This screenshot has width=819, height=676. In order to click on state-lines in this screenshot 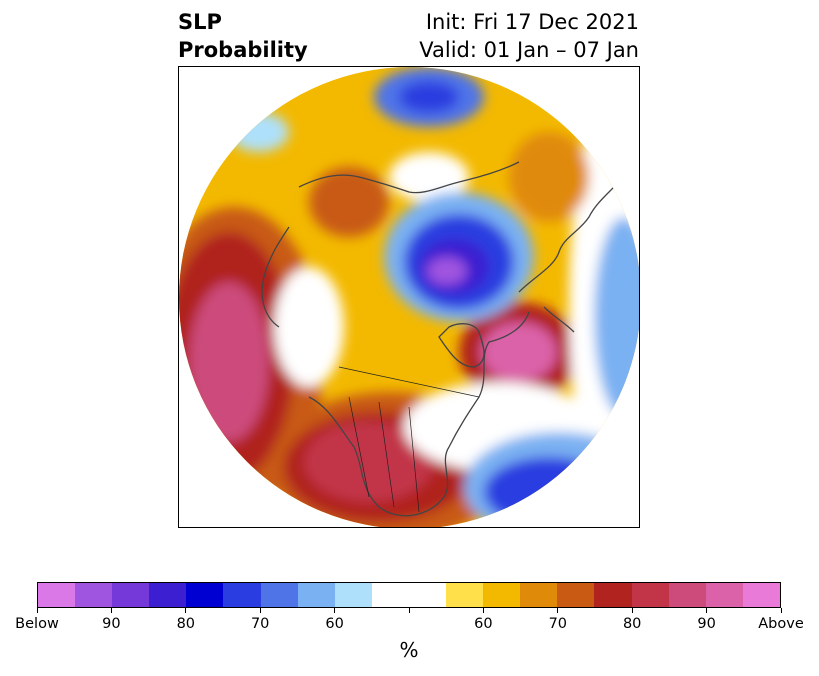, I will do `click(384, 454)`.